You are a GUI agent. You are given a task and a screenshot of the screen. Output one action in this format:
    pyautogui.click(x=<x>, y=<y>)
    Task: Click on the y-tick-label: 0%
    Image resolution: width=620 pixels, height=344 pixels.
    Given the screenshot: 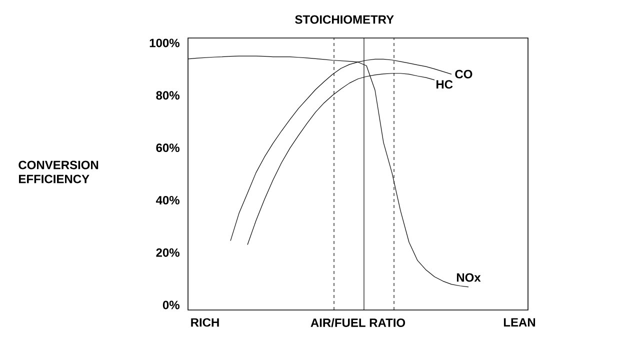 What is the action you would take?
    pyautogui.click(x=171, y=305)
    